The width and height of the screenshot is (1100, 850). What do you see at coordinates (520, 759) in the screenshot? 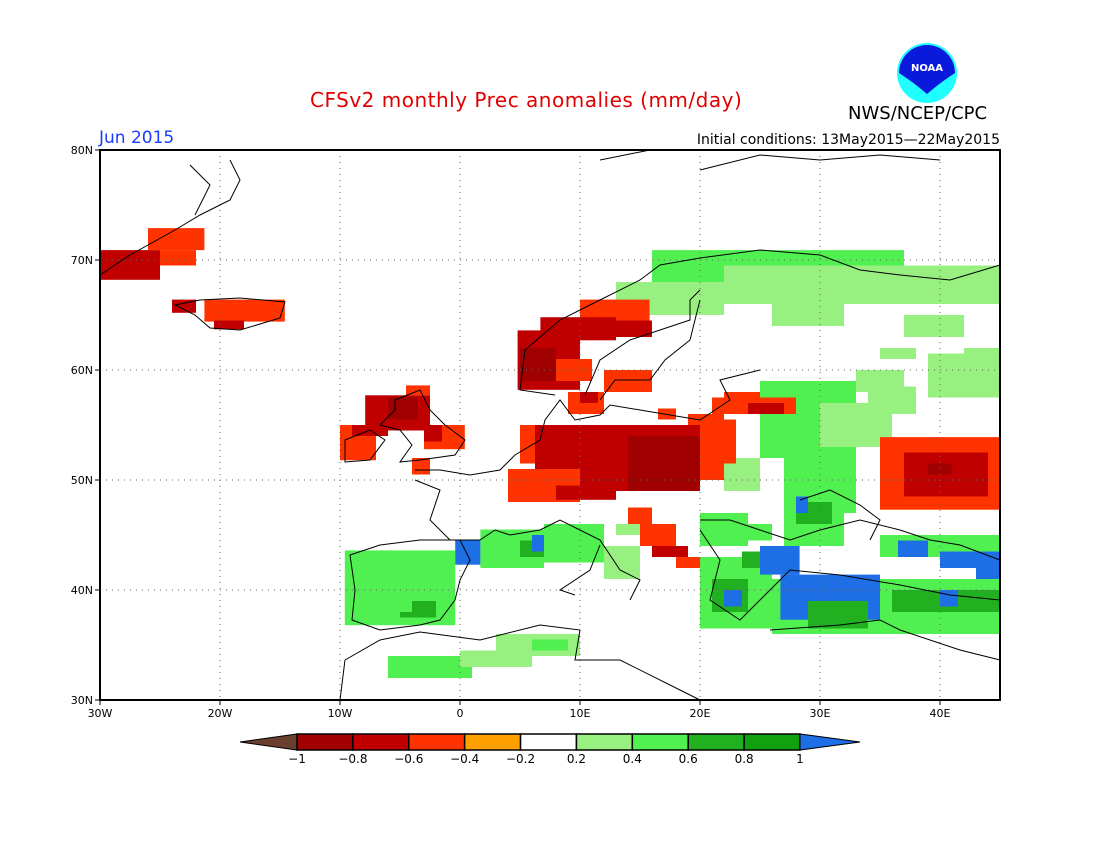
I see `colorbar-label: −0.2` at bounding box center [520, 759].